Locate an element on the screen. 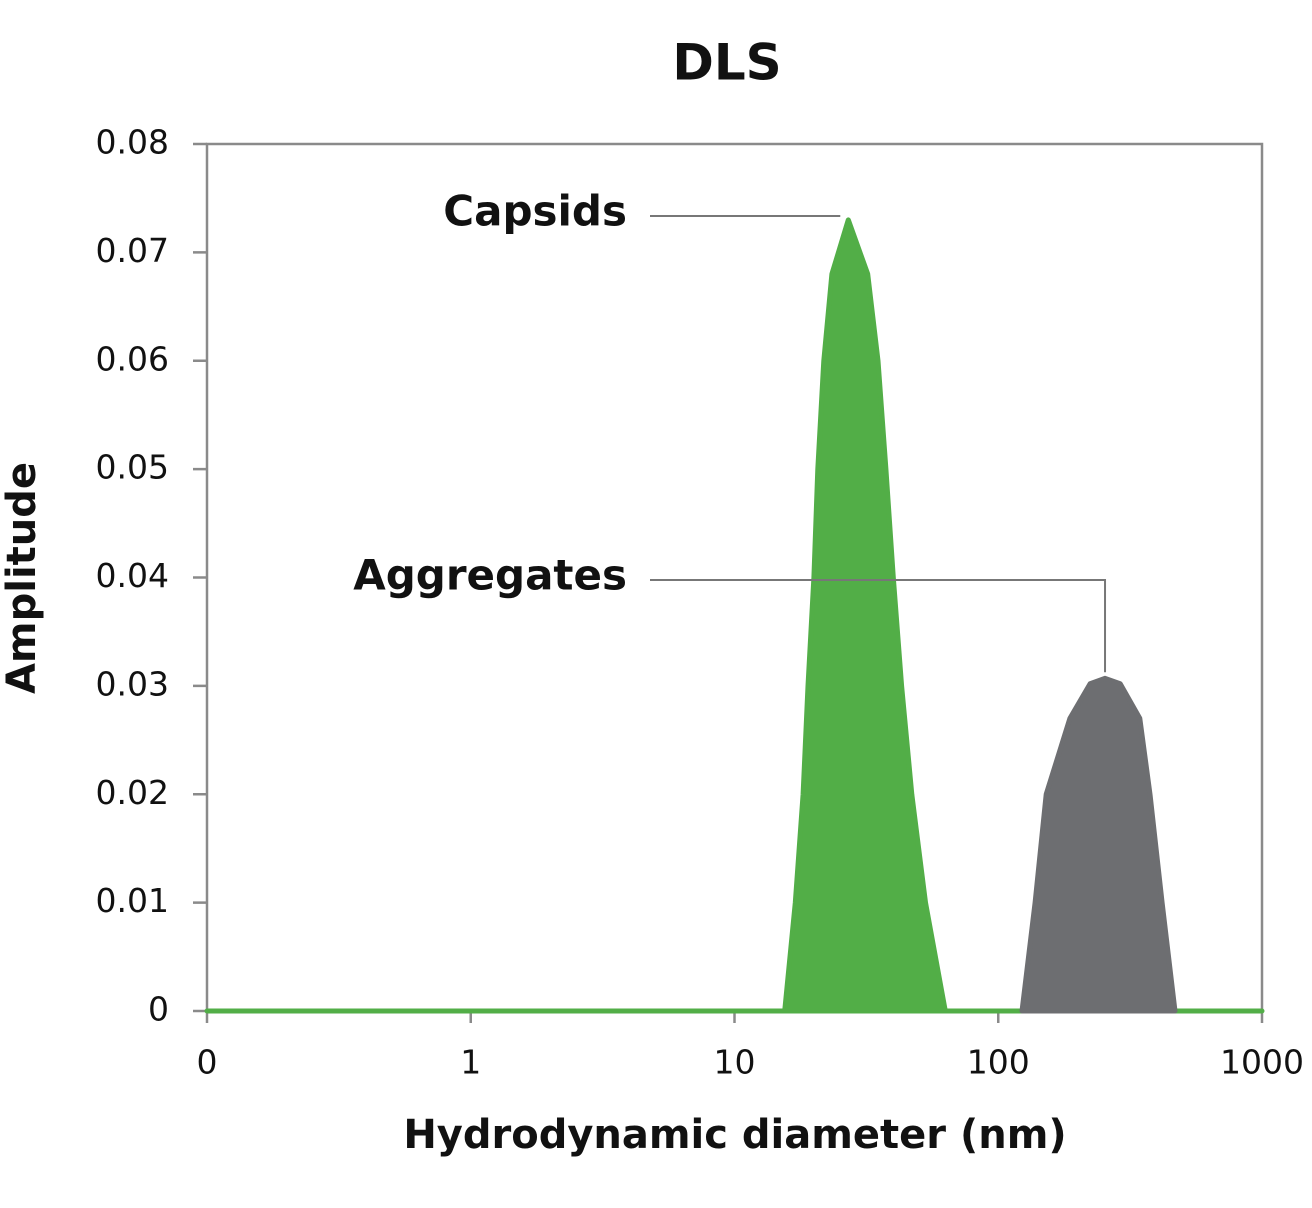 The image size is (1312, 1208). x-tick-label: 1000 is located at coordinates (1262, 1062).